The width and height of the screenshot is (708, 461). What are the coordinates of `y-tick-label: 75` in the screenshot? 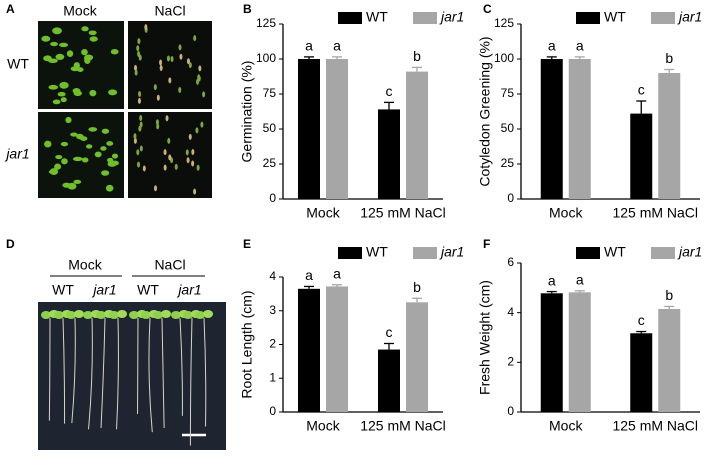 It's located at (508, 93).